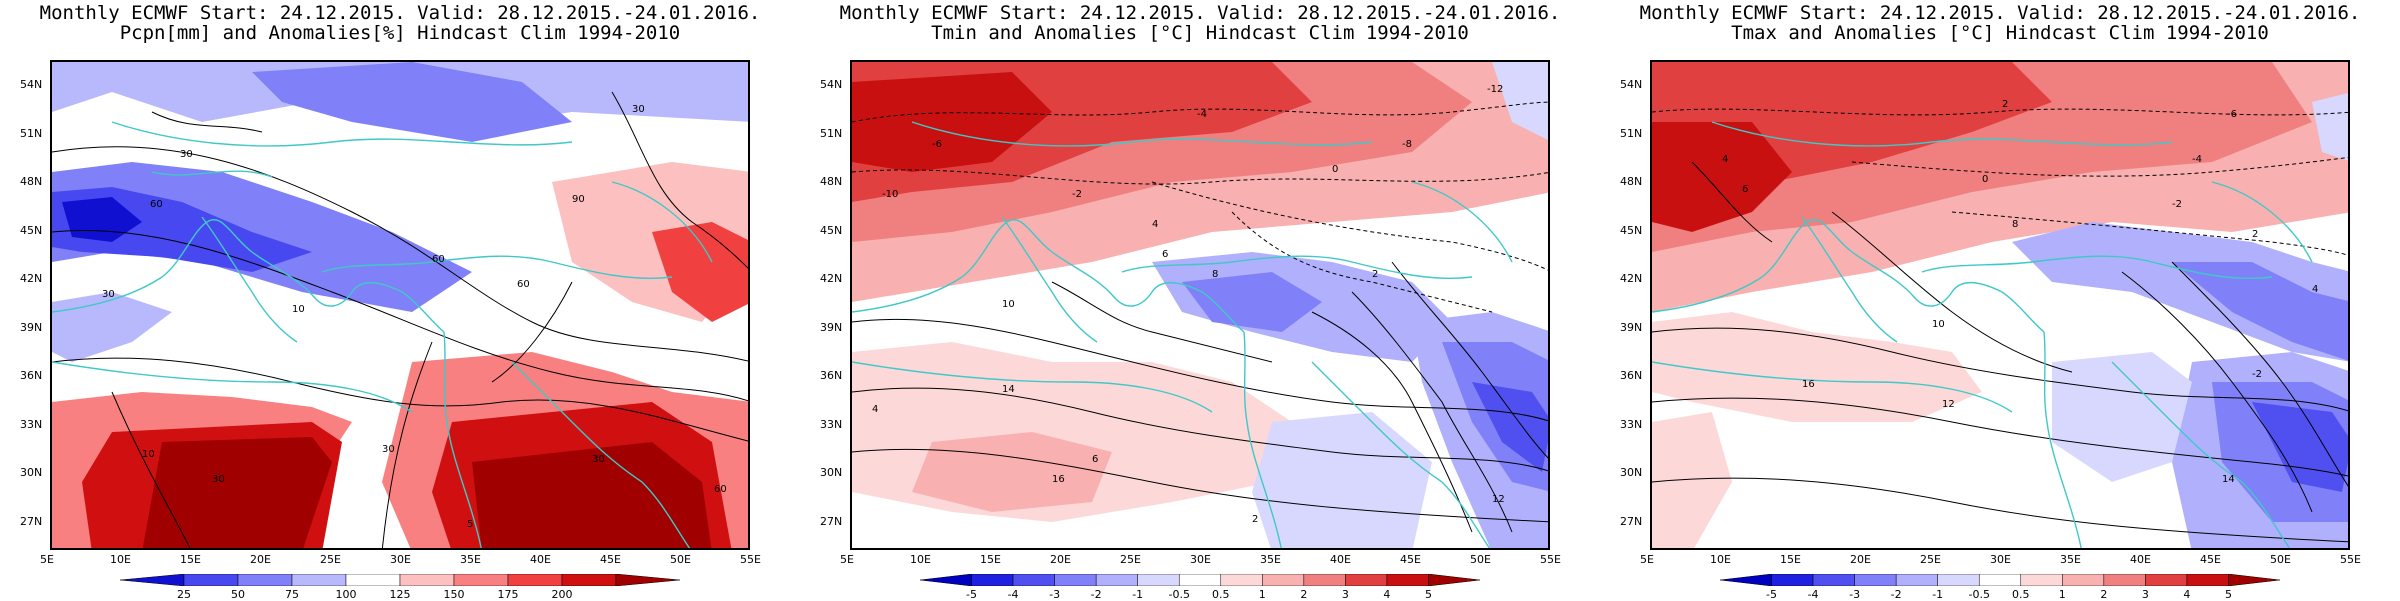  Describe the element at coordinates (1631, 327) in the screenshot. I see `lat-tick-label: 39N` at that location.